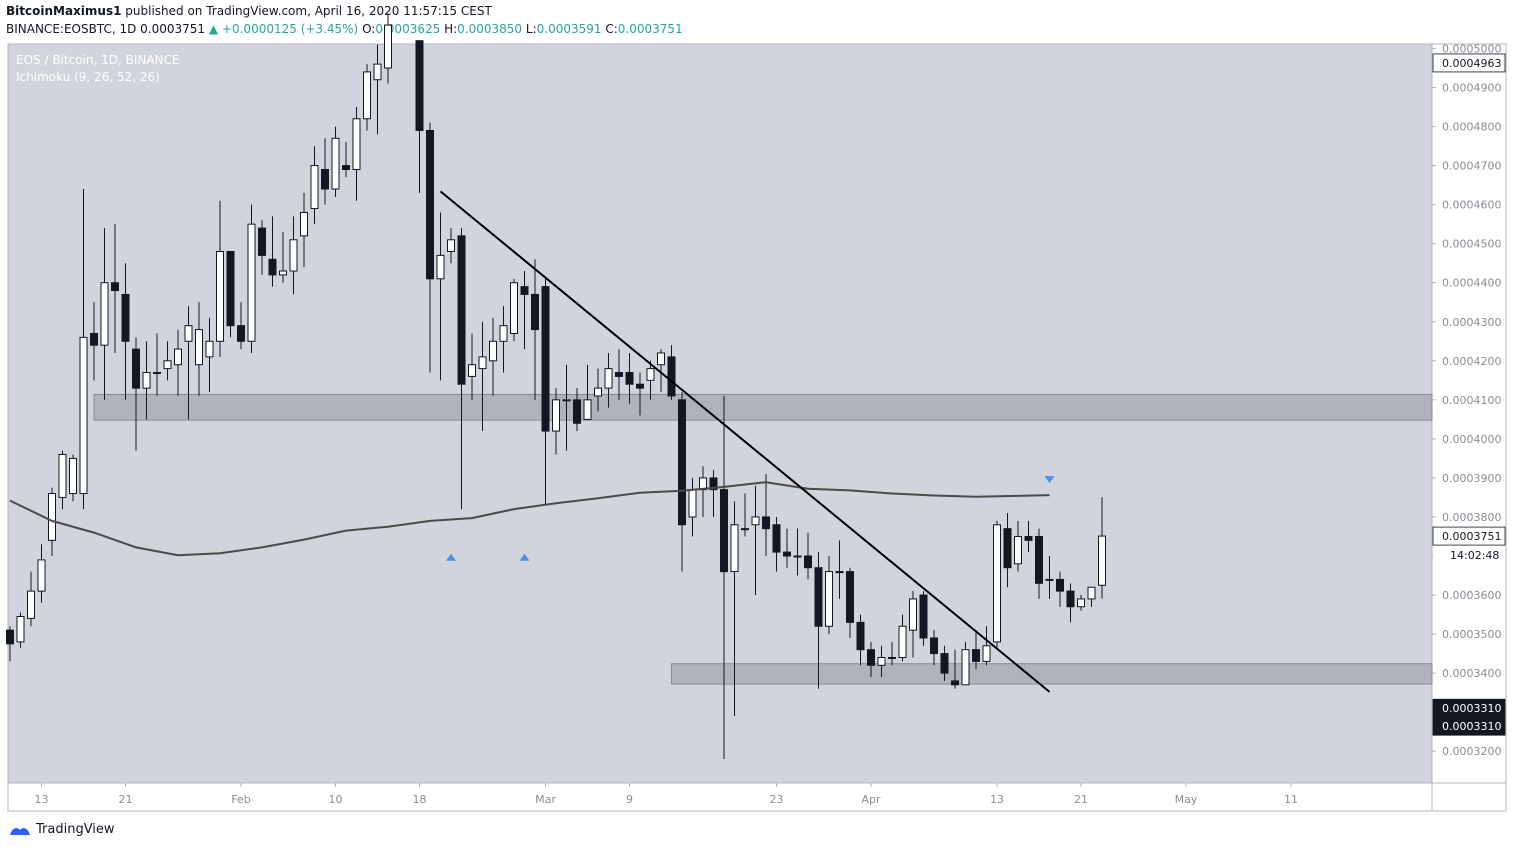  What do you see at coordinates (1472, 63) in the screenshot?
I see `price-label: 0.0004963` at bounding box center [1472, 63].